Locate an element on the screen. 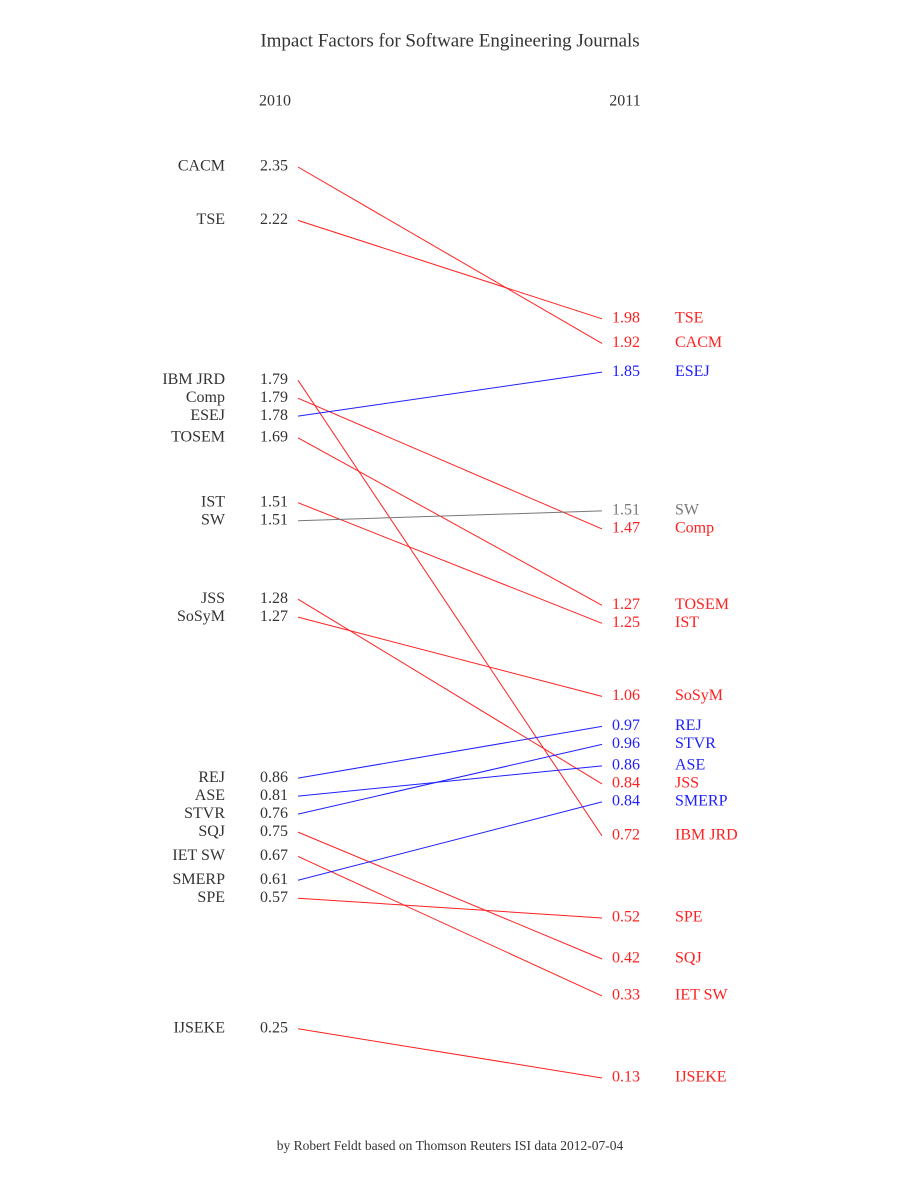 This screenshot has height=1200, width=900. left-value: 0.75 is located at coordinates (274, 831).